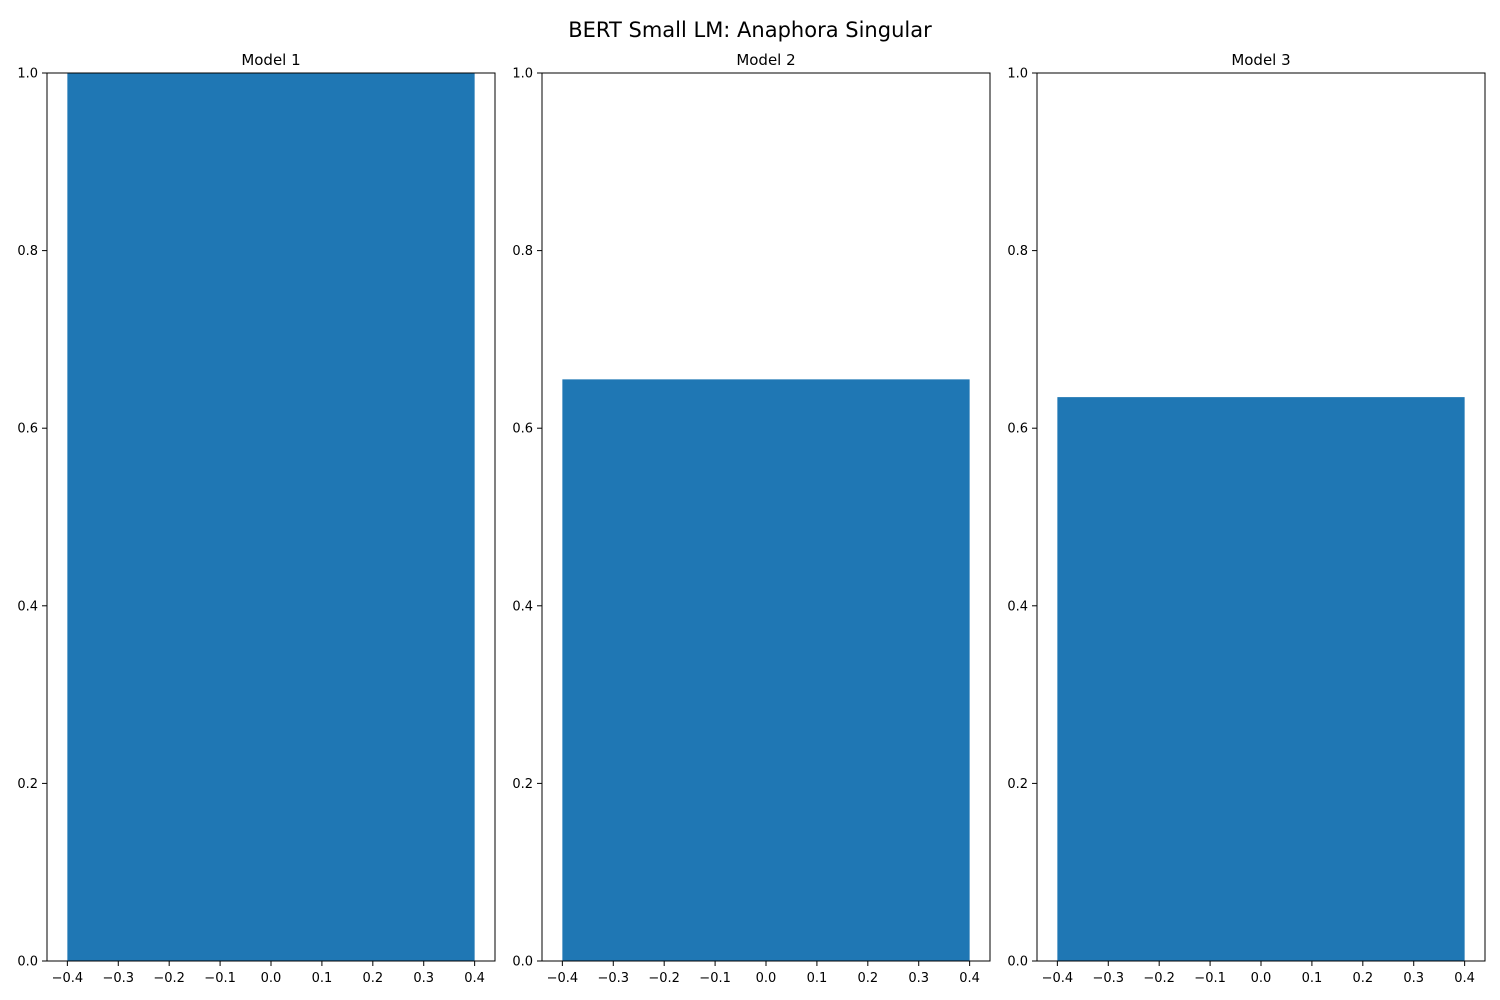 Image resolution: width=1500 pixels, height=1000 pixels. What do you see at coordinates (750, 30) in the screenshot?
I see `figure-title: BERT Small LM: Anaphora Singular` at bounding box center [750, 30].